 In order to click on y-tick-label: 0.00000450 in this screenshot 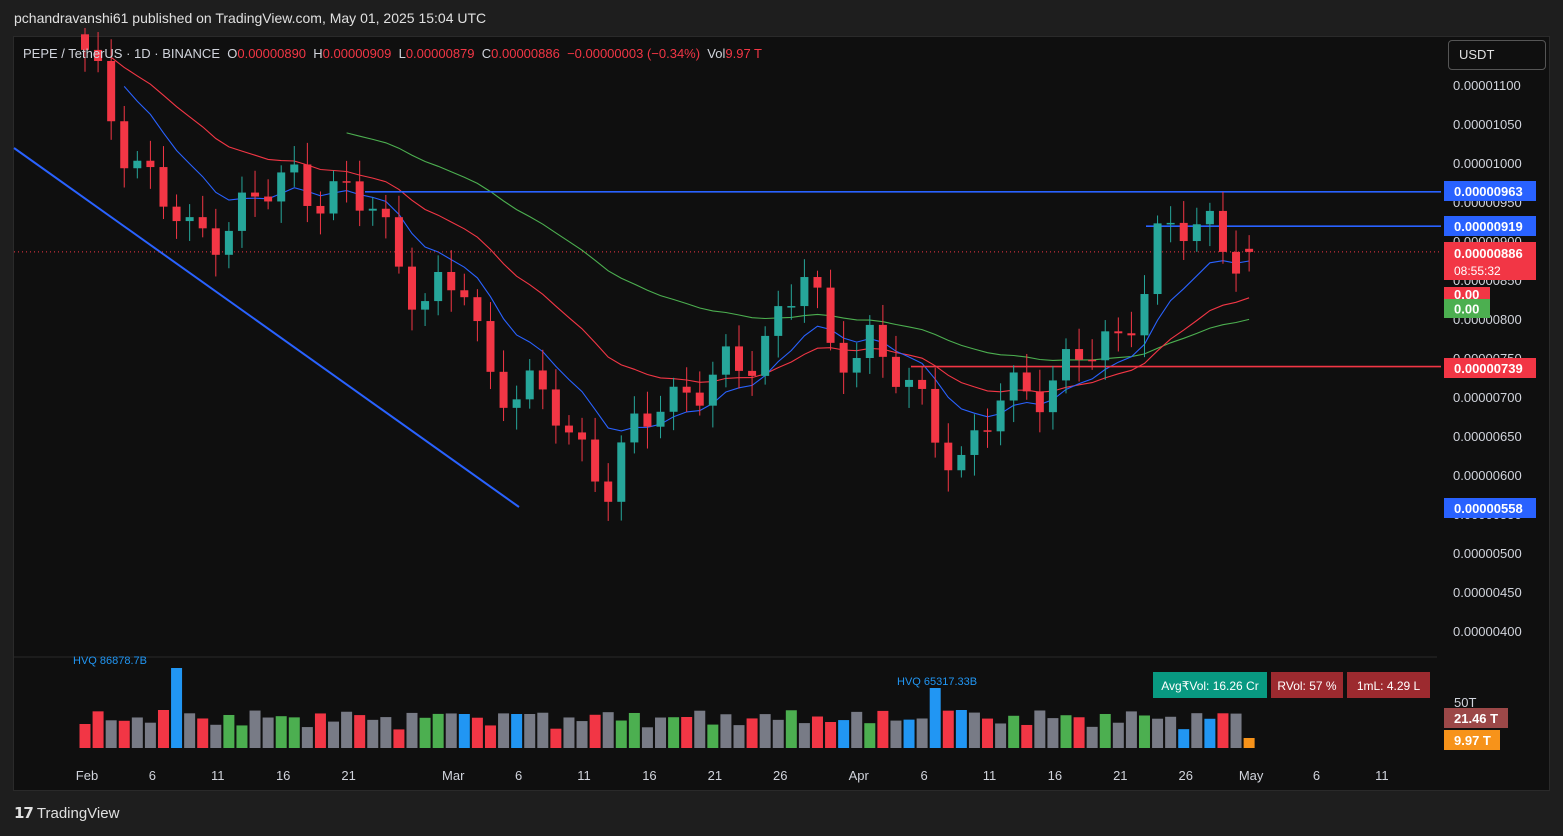, I will do `click(1487, 592)`.